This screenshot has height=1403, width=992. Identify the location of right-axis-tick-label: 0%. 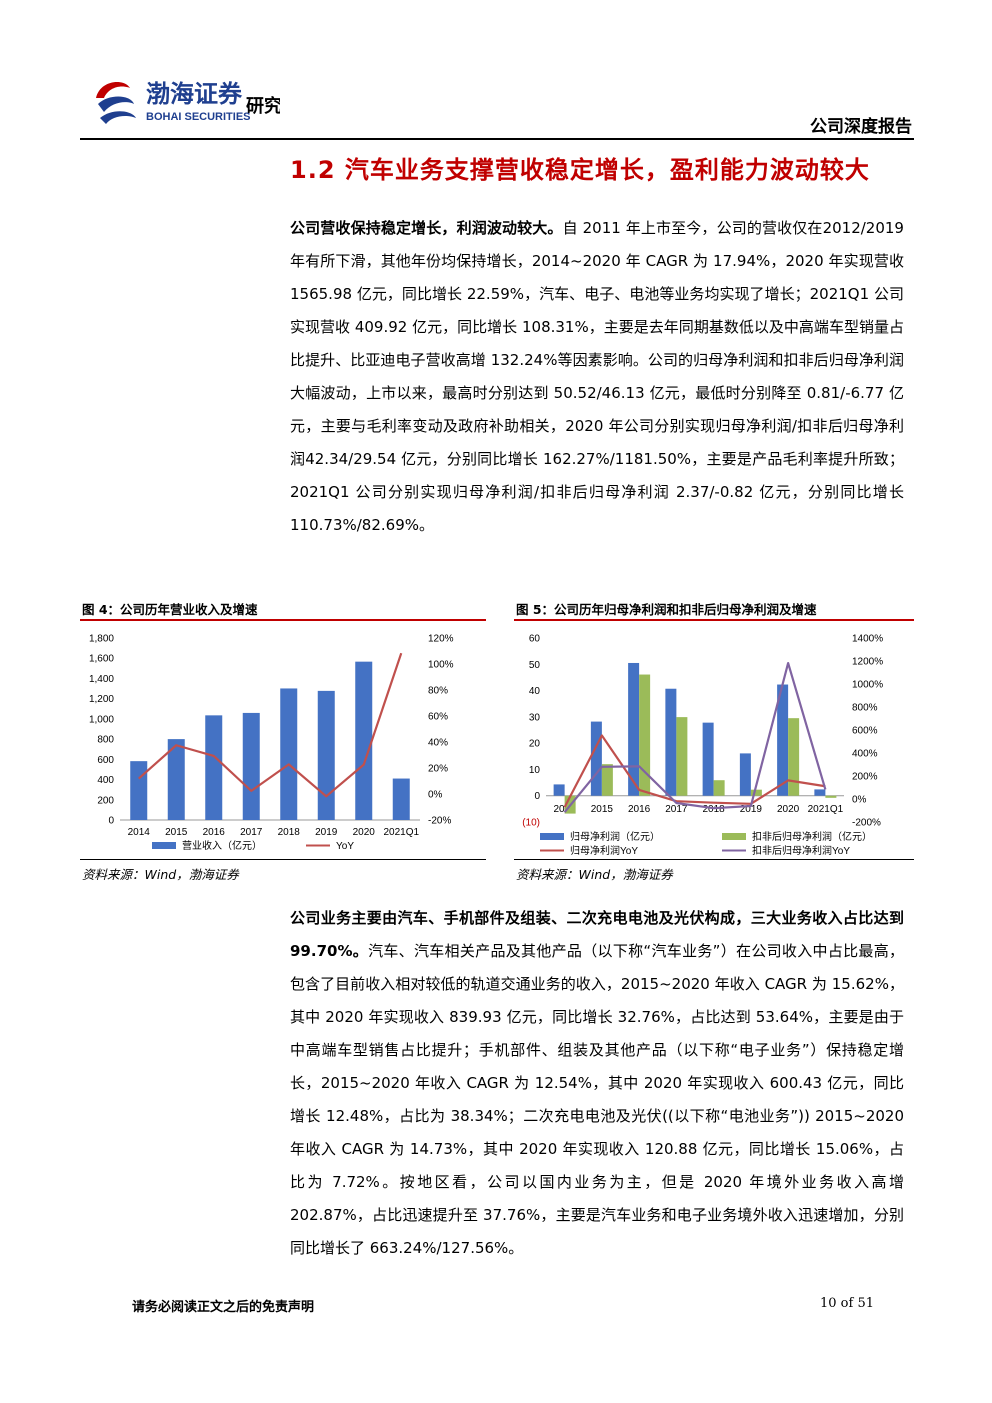
(435, 795).